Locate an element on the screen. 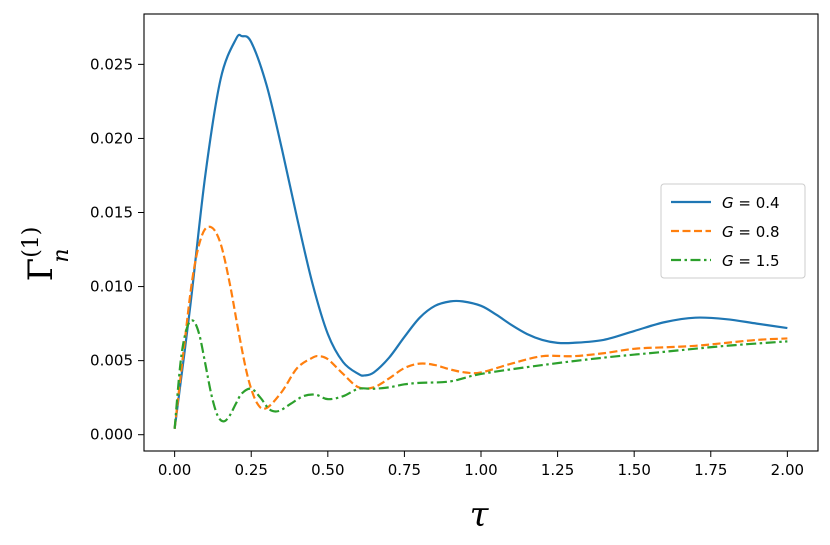 Image resolution: width=830 pixels, height=545 pixels. legend-box is located at coordinates (733, 231).